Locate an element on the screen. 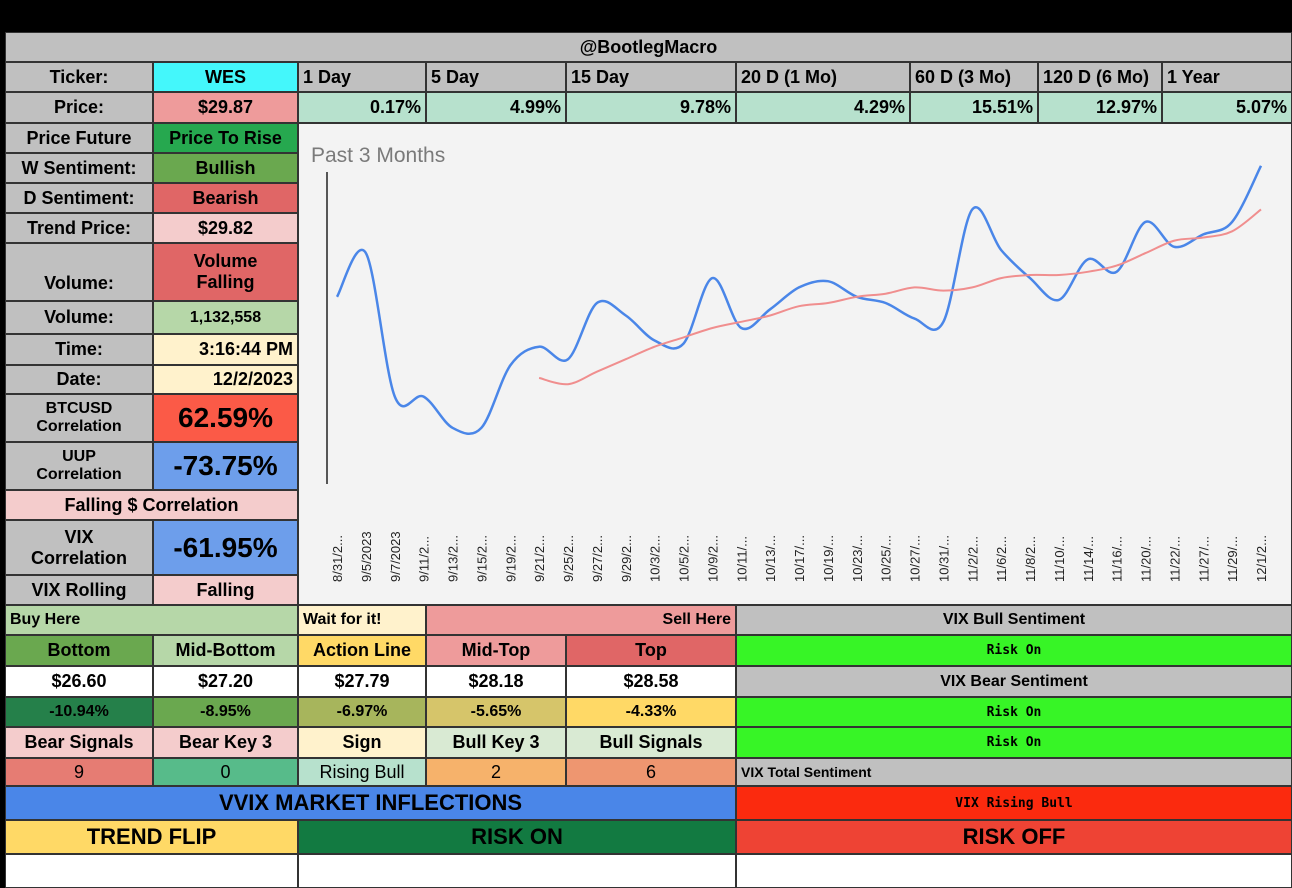  vix-total-value: VIX Rising Bull is located at coordinates (1014, 803).